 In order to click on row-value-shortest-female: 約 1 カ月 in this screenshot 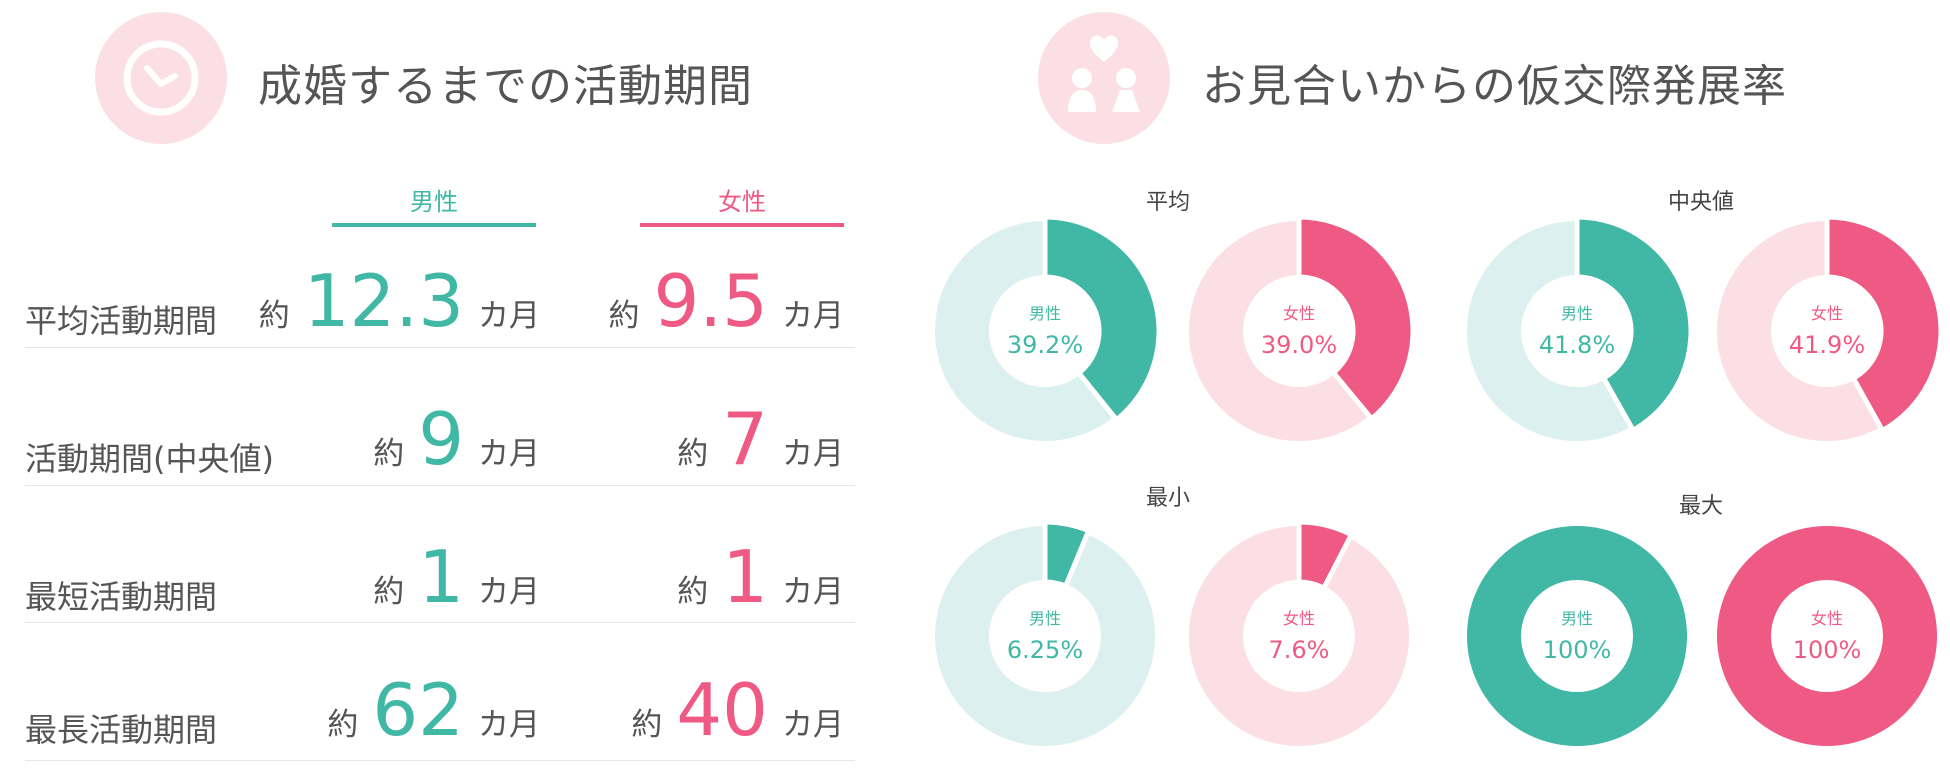, I will do `click(760, 577)`.